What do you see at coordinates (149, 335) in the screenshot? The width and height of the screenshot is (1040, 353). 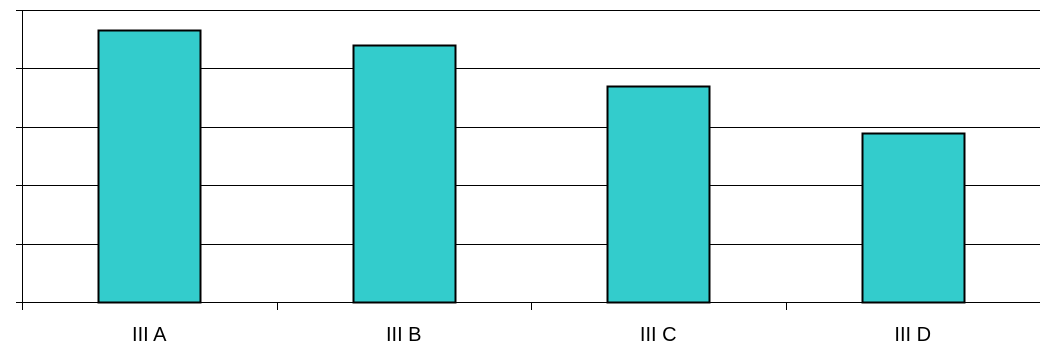 I see `x-tick-label: III A` at bounding box center [149, 335].